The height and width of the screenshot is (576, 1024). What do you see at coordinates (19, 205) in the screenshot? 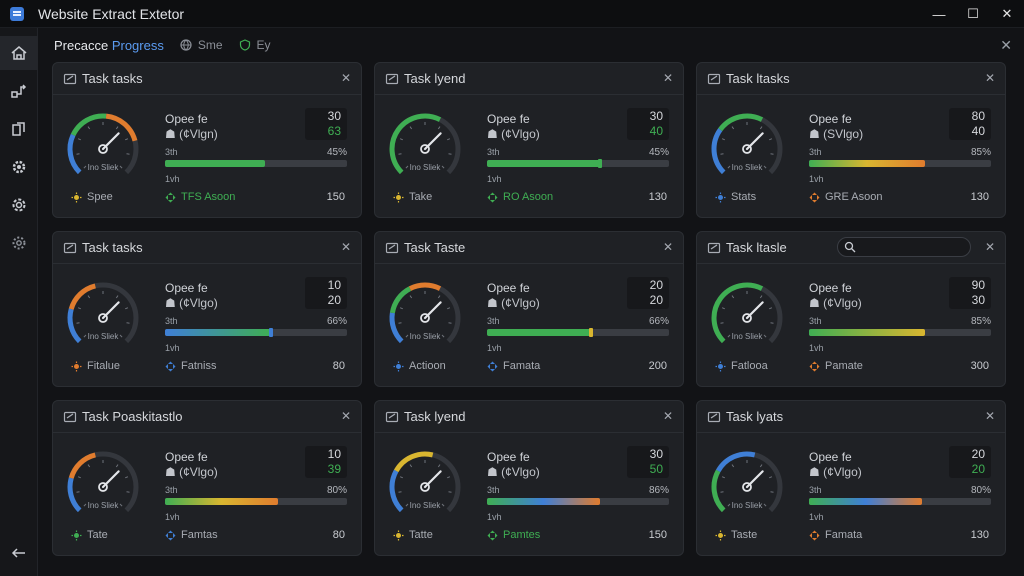
I see `sidebar-item-cog` at bounding box center [19, 205].